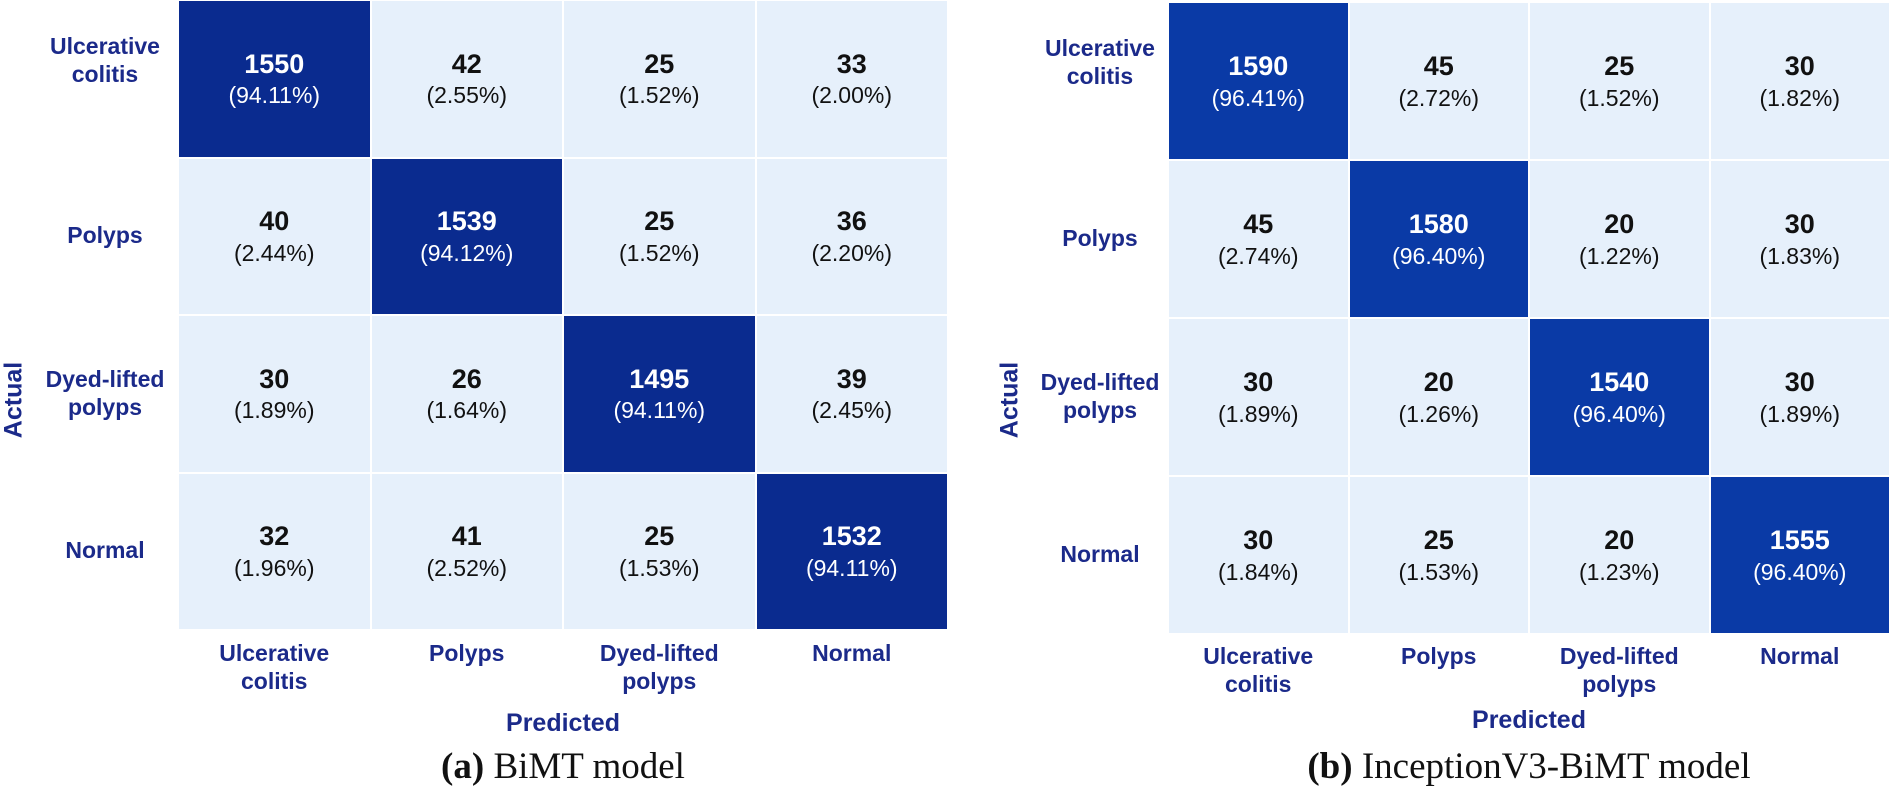 This screenshot has height=790, width=1895. I want to click on matrix-cell-r3-c4: 30 (1.89%), so click(1799, 397).